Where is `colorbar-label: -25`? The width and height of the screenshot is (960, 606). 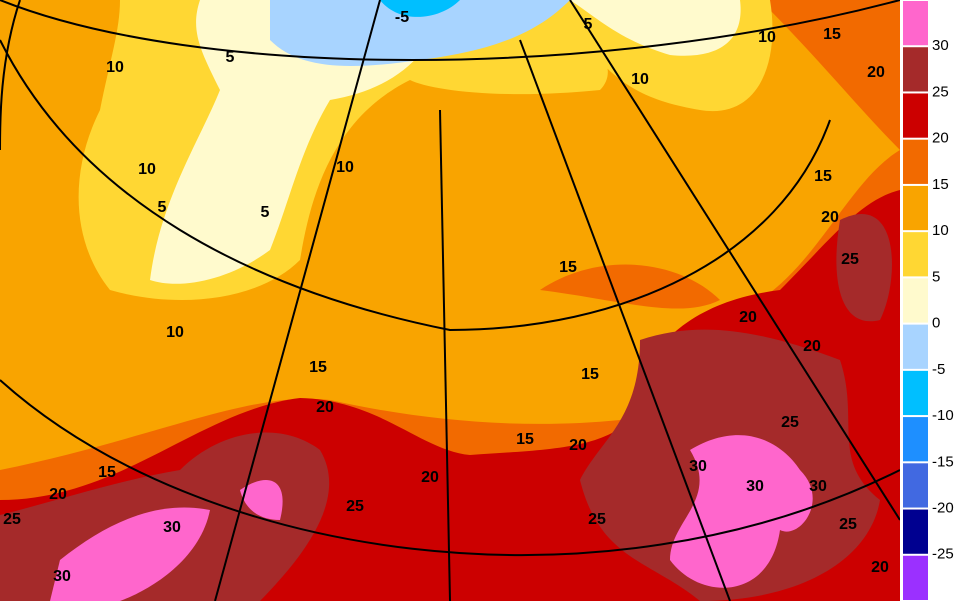 colorbar-label: -25 is located at coordinates (943, 554).